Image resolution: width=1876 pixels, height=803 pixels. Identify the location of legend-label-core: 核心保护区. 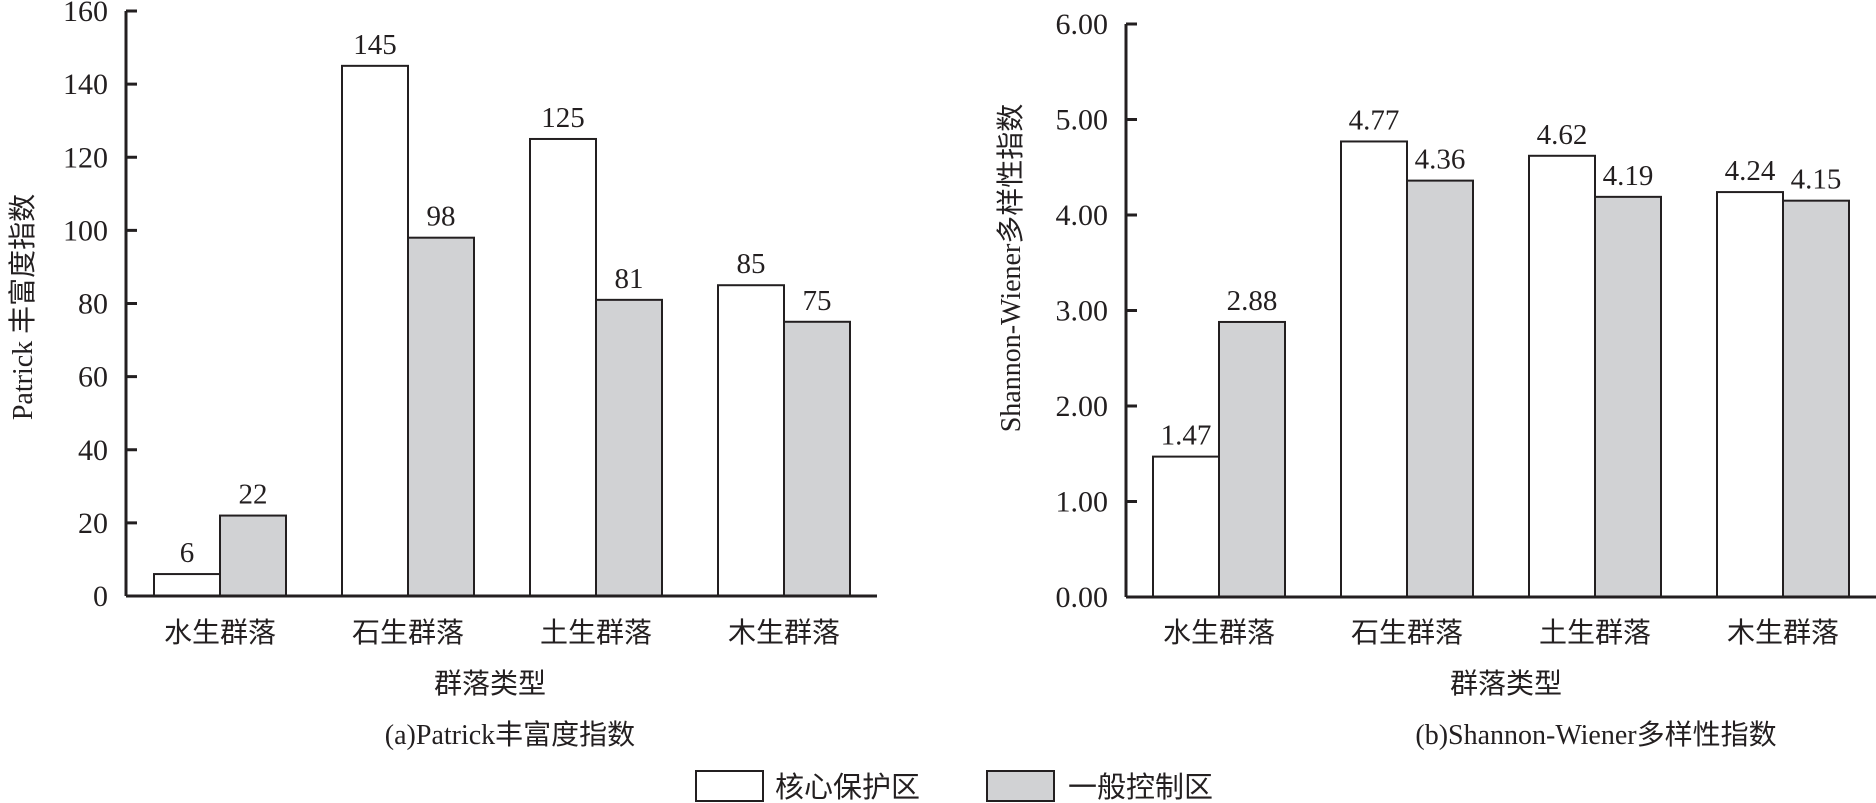
(847, 787).